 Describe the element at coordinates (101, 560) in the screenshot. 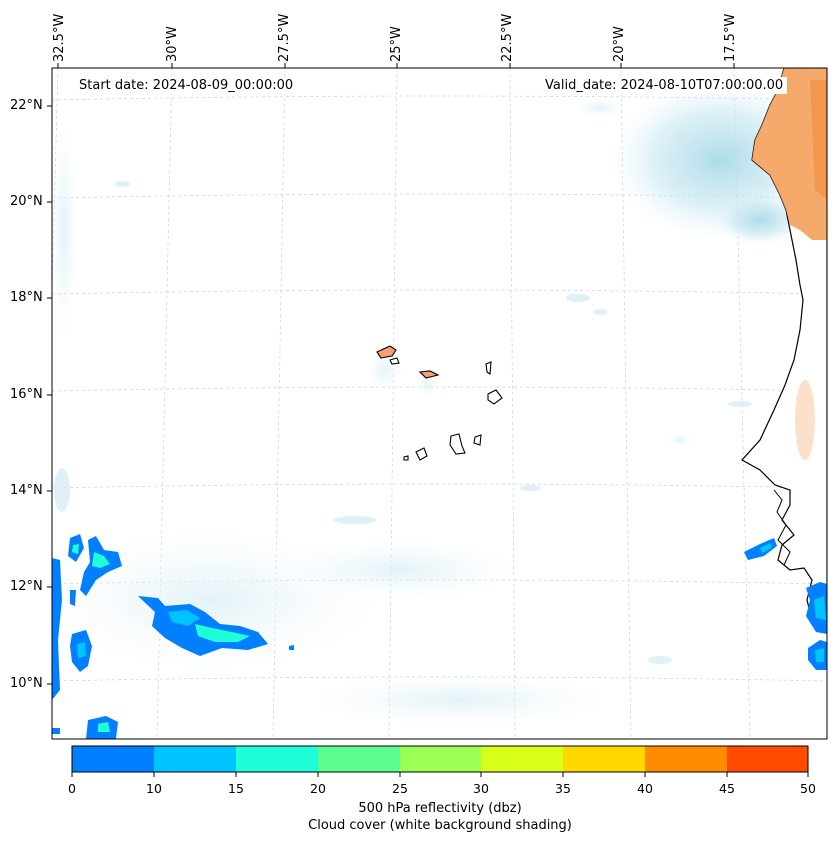

I see `cell-west-2-core` at that location.